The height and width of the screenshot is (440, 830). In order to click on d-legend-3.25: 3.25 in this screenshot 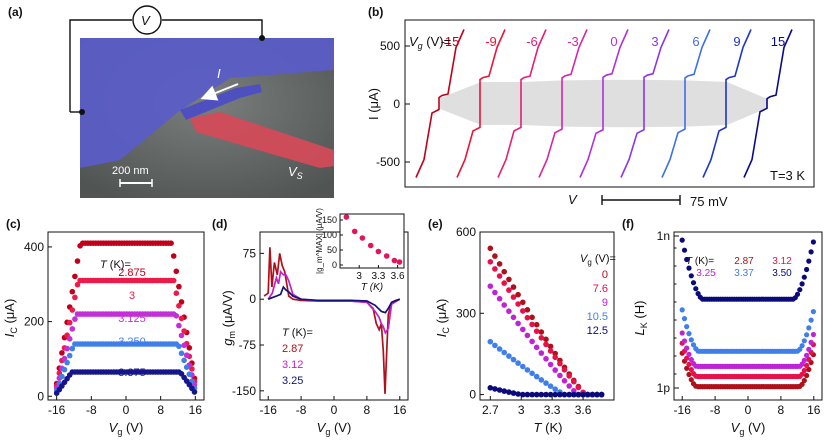, I will do `click(292, 381)`.